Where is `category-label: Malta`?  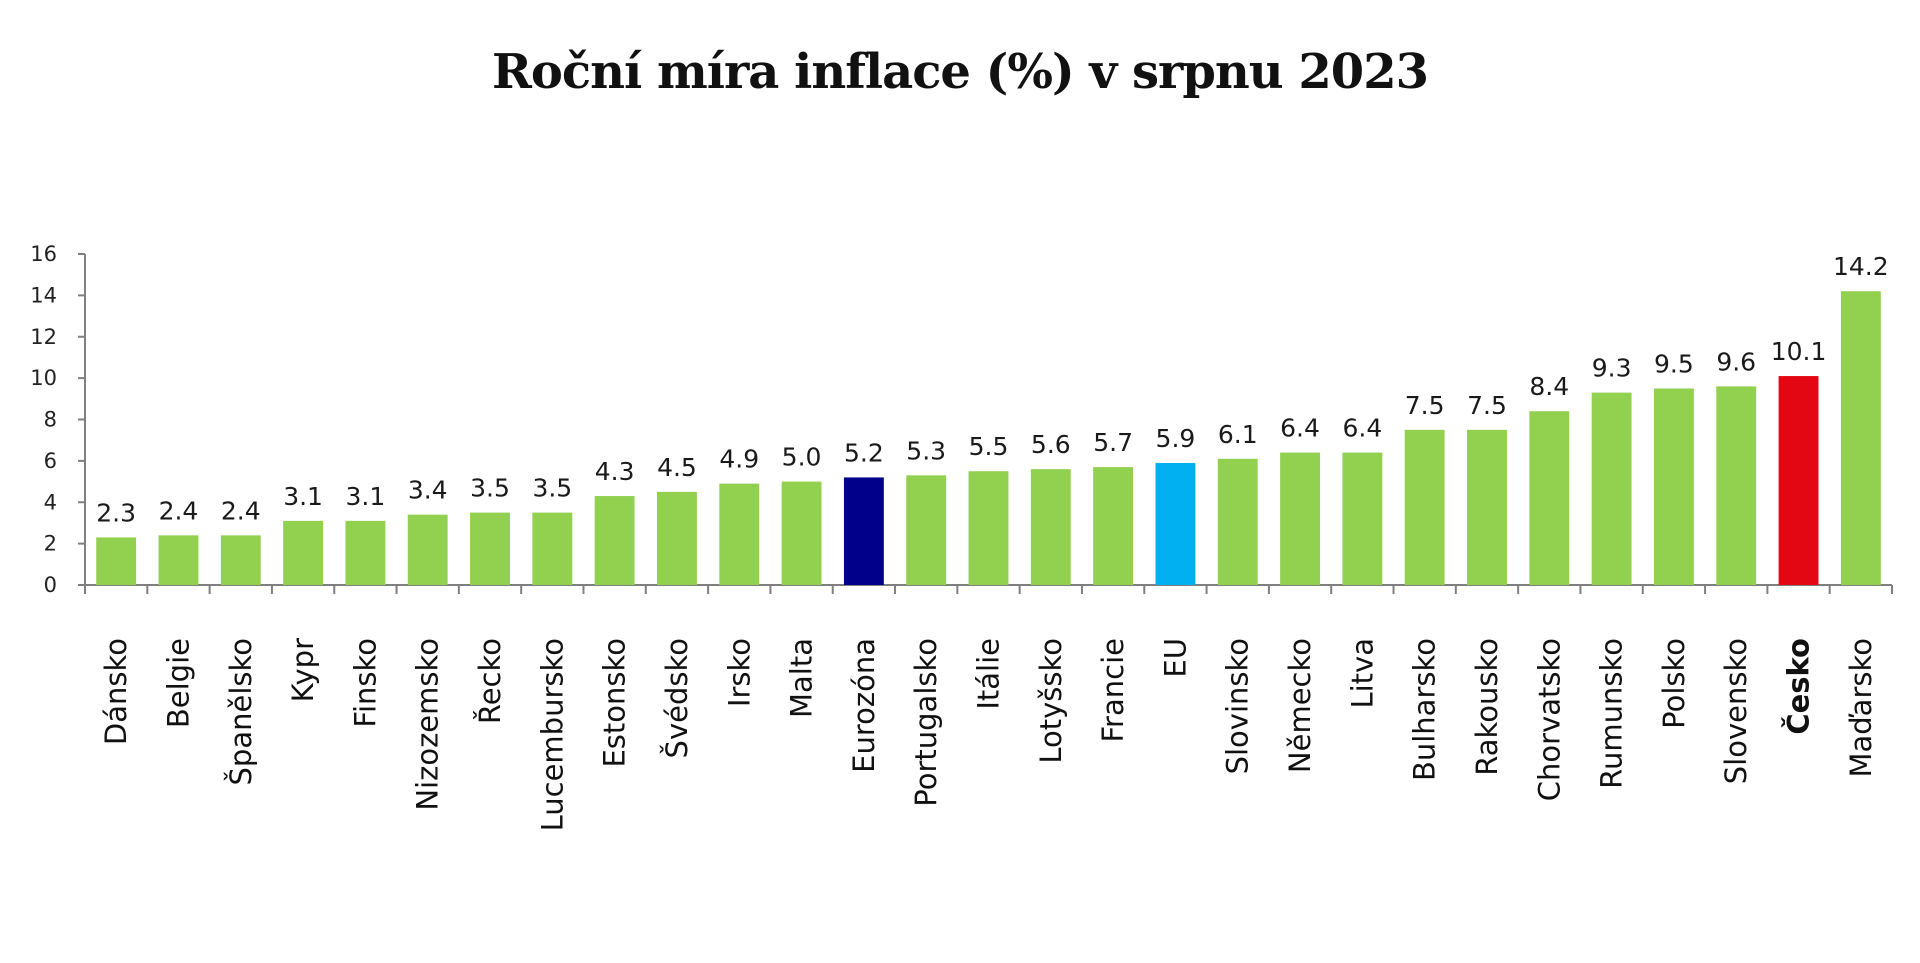
category-label: Malta is located at coordinates (802, 678).